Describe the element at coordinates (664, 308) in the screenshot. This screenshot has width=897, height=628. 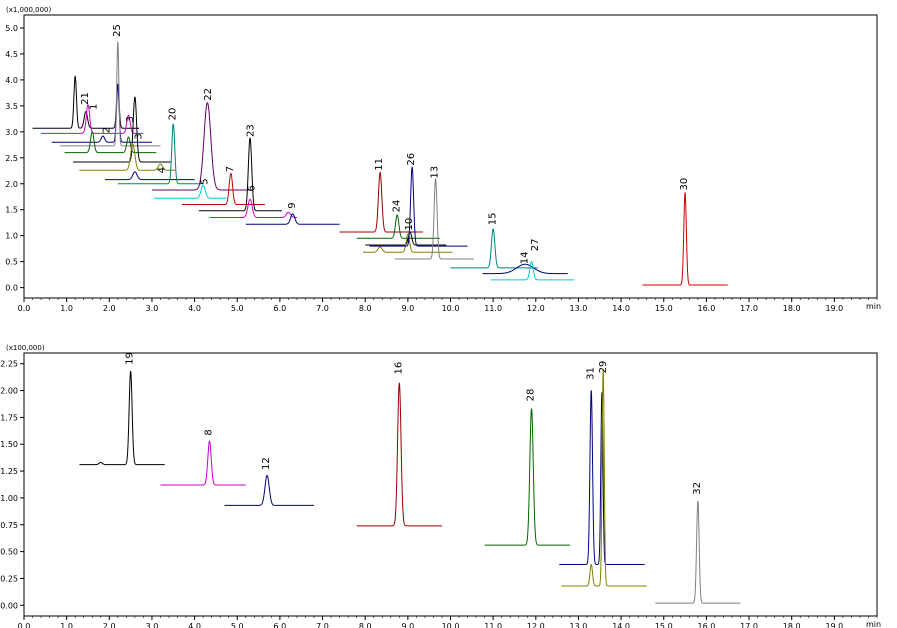
I see `top-x-tick-label: 15.0` at that location.